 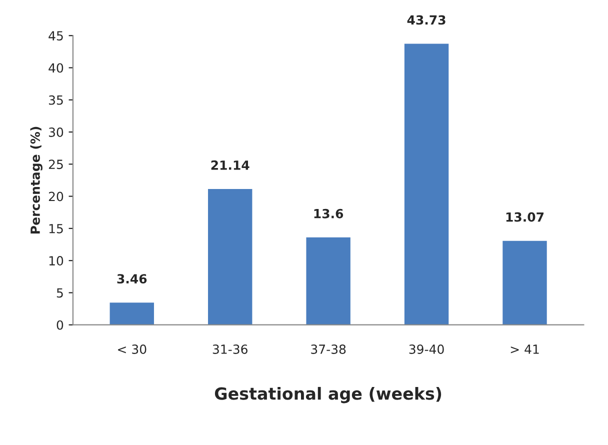 I want to click on y-tick-label: 0, so click(x=60, y=325).